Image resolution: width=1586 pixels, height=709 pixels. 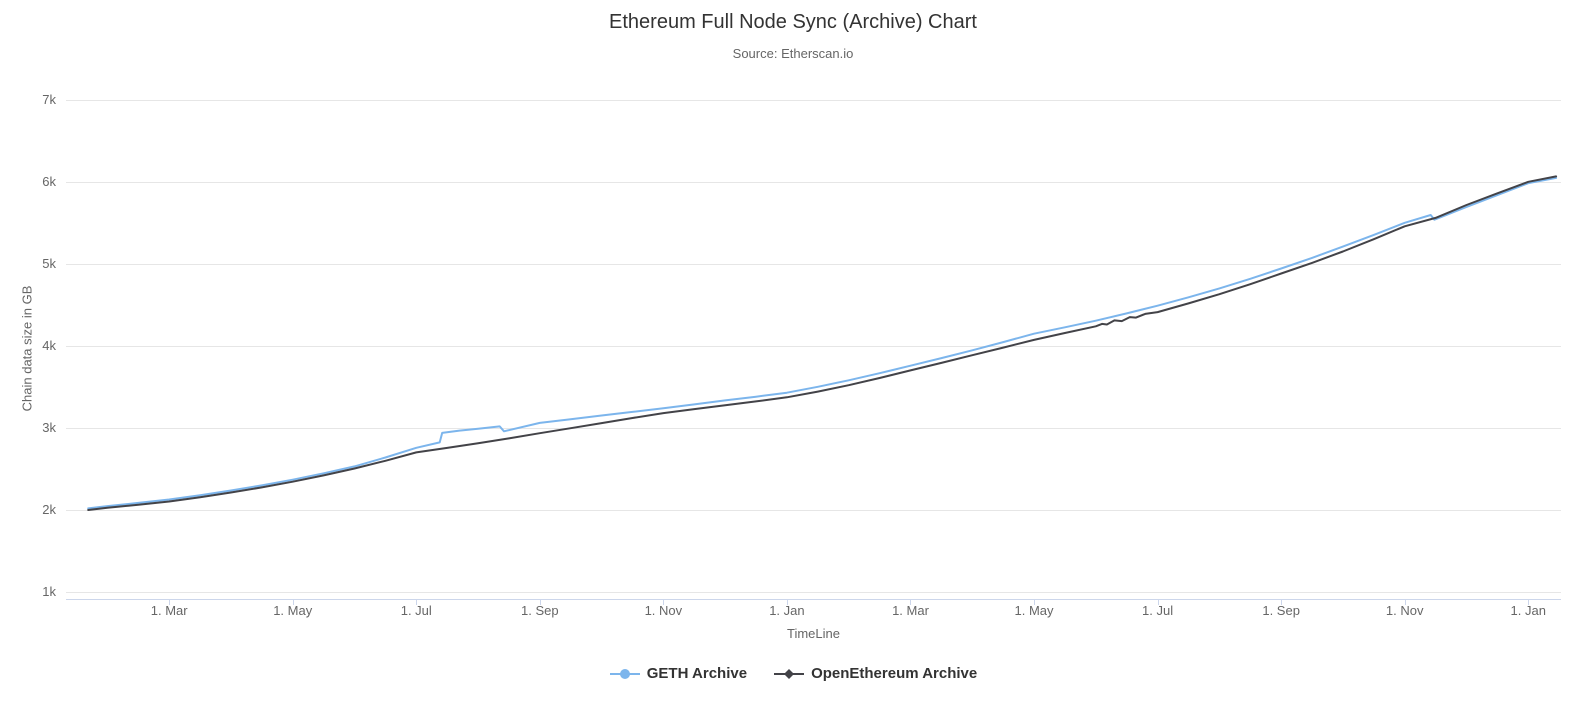 What do you see at coordinates (789, 673) in the screenshot?
I see `diamond-marker-icon` at bounding box center [789, 673].